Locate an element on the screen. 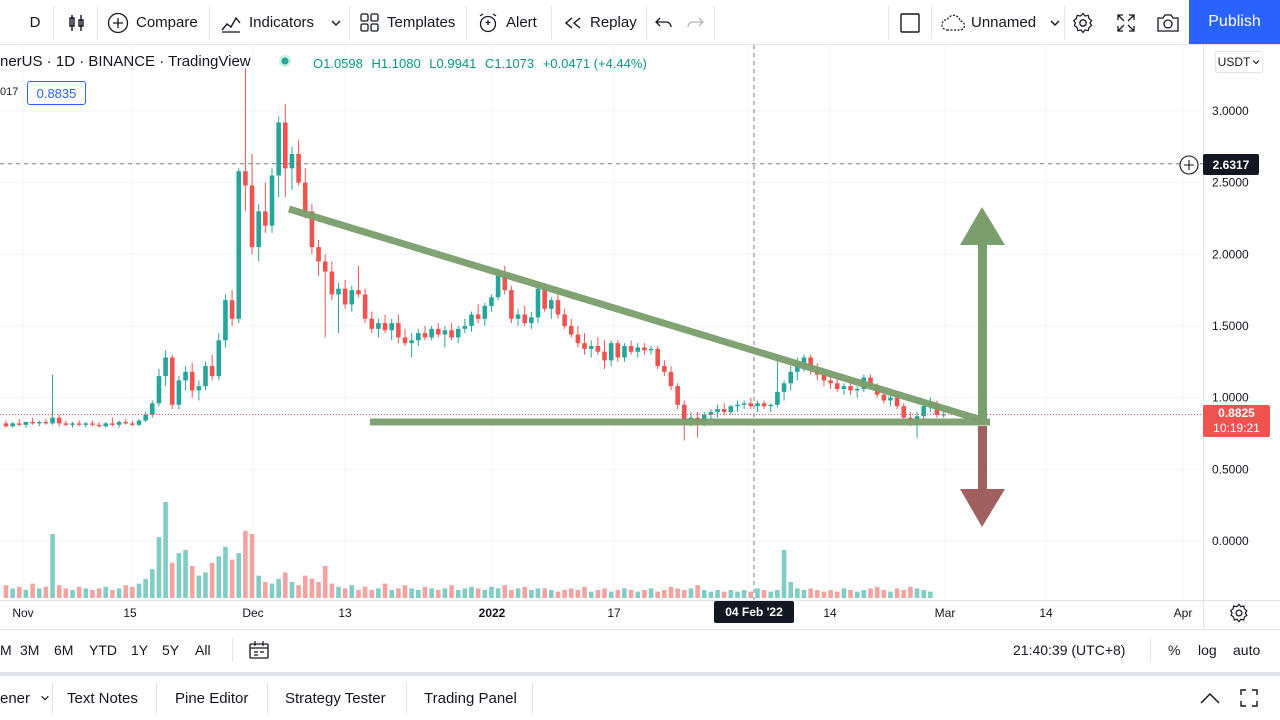  rewind-icon is located at coordinates (573, 23).